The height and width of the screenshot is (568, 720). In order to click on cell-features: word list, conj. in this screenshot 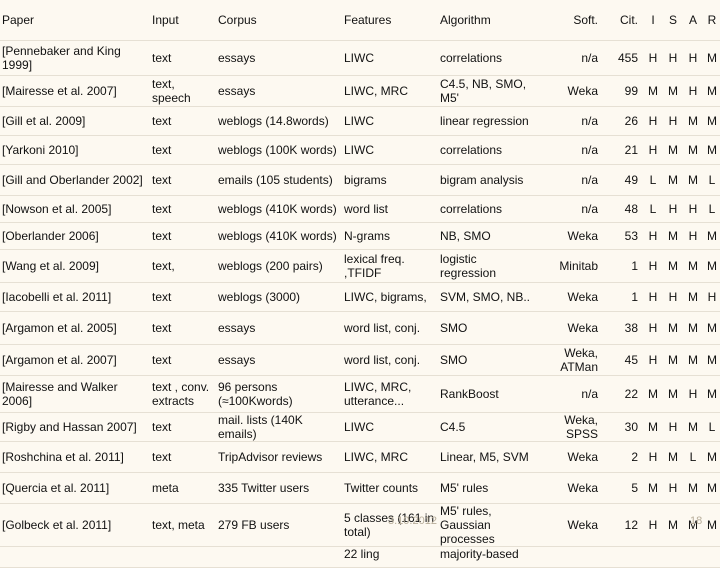, I will do `click(390, 328)`.